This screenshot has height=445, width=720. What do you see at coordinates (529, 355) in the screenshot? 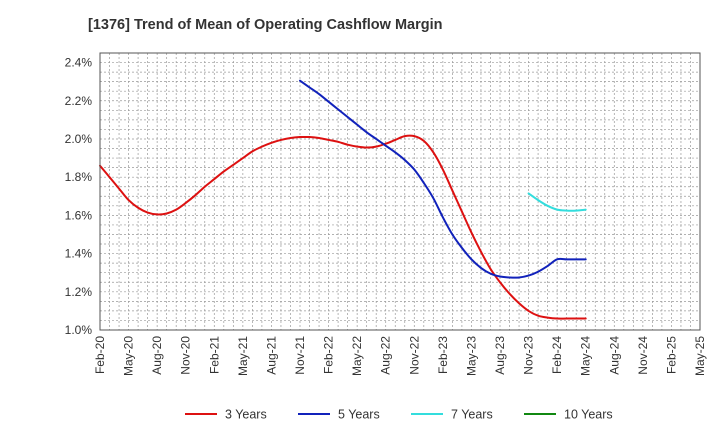
I see `x-tick-label: Nov-23` at bounding box center [529, 355].